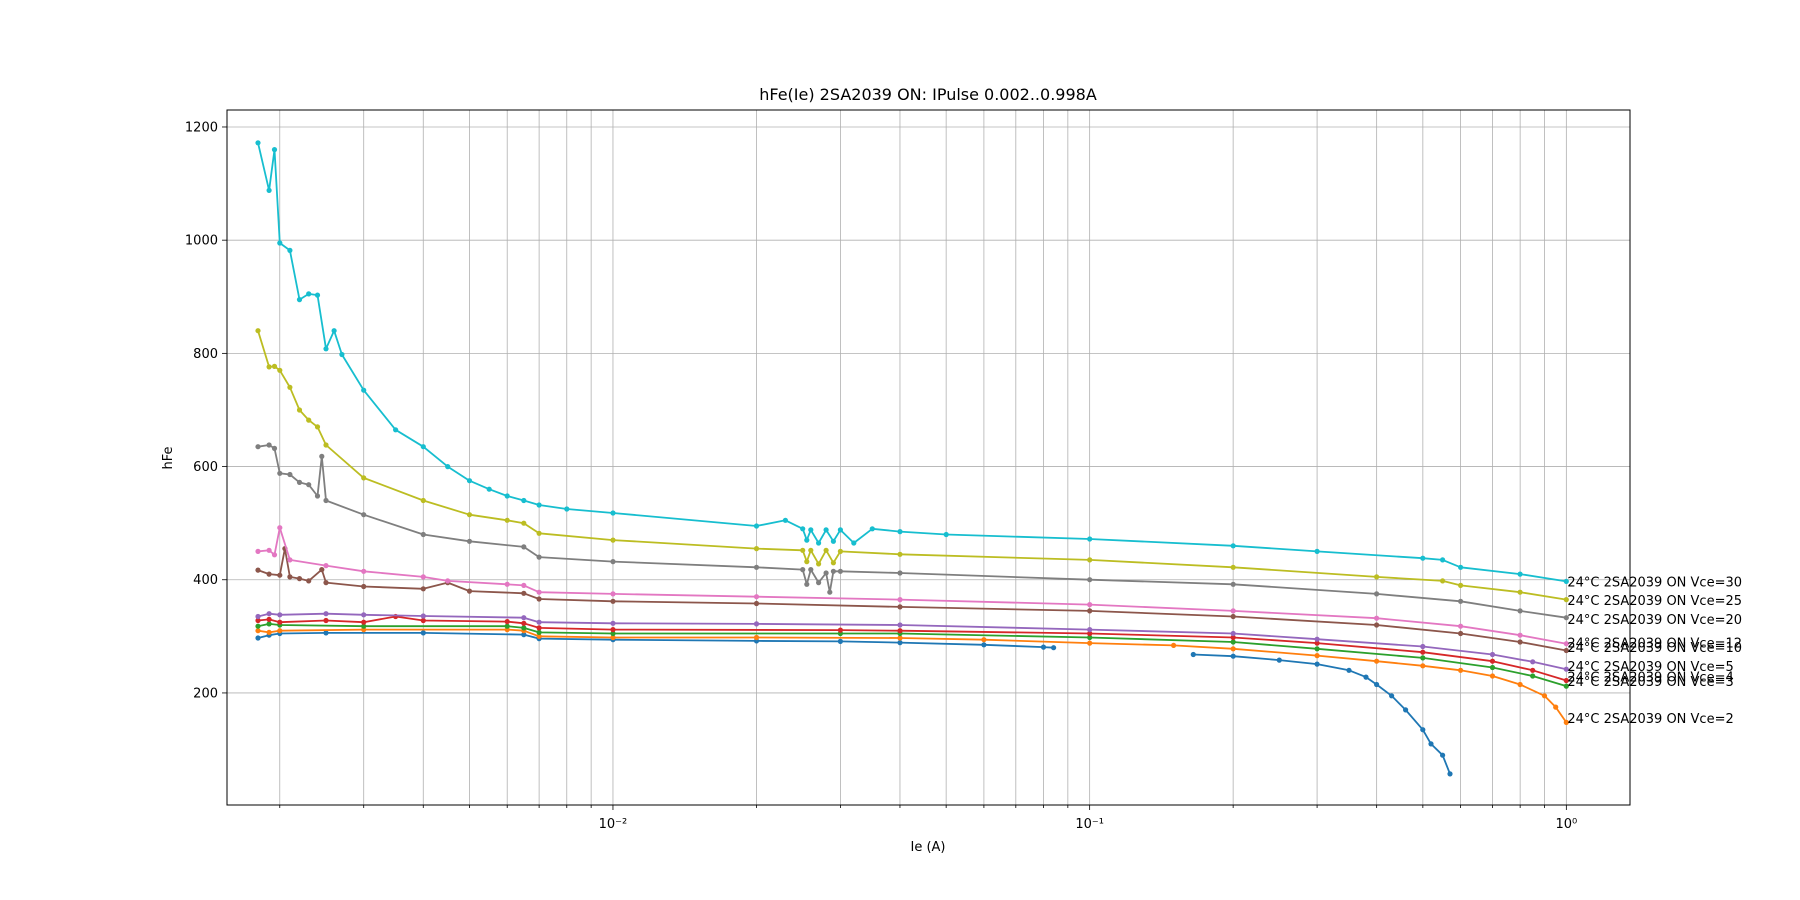  Describe the element at coordinates (1089, 824) in the screenshot. I see `x-tick-label: 10⁻¹` at that location.